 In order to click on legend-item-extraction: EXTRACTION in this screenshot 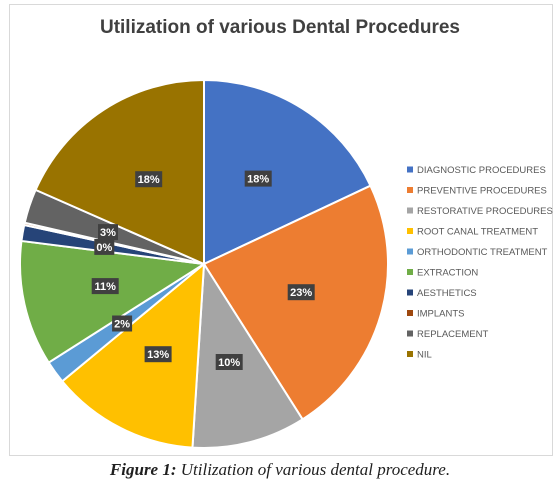, I will do `click(442, 273)`.